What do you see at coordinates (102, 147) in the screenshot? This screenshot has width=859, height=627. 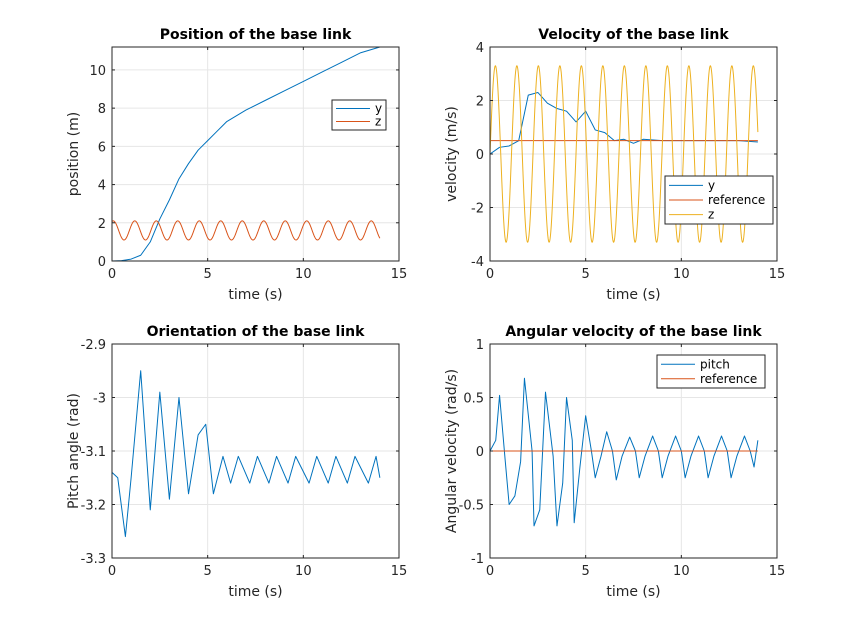 I see `y-tick-label: 6` at bounding box center [102, 147].